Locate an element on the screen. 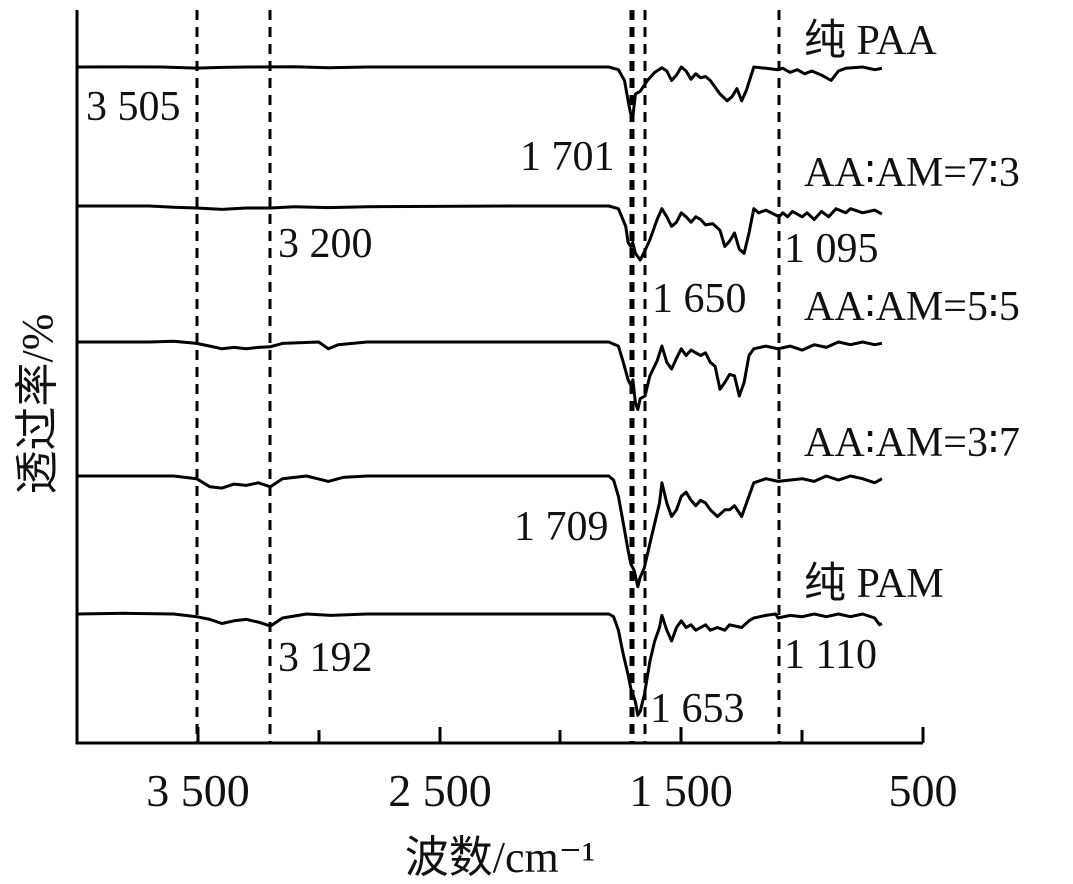 The height and width of the screenshot is (884, 1073). x-axis-label: 波数/cm⁻¹ is located at coordinates (500, 857).